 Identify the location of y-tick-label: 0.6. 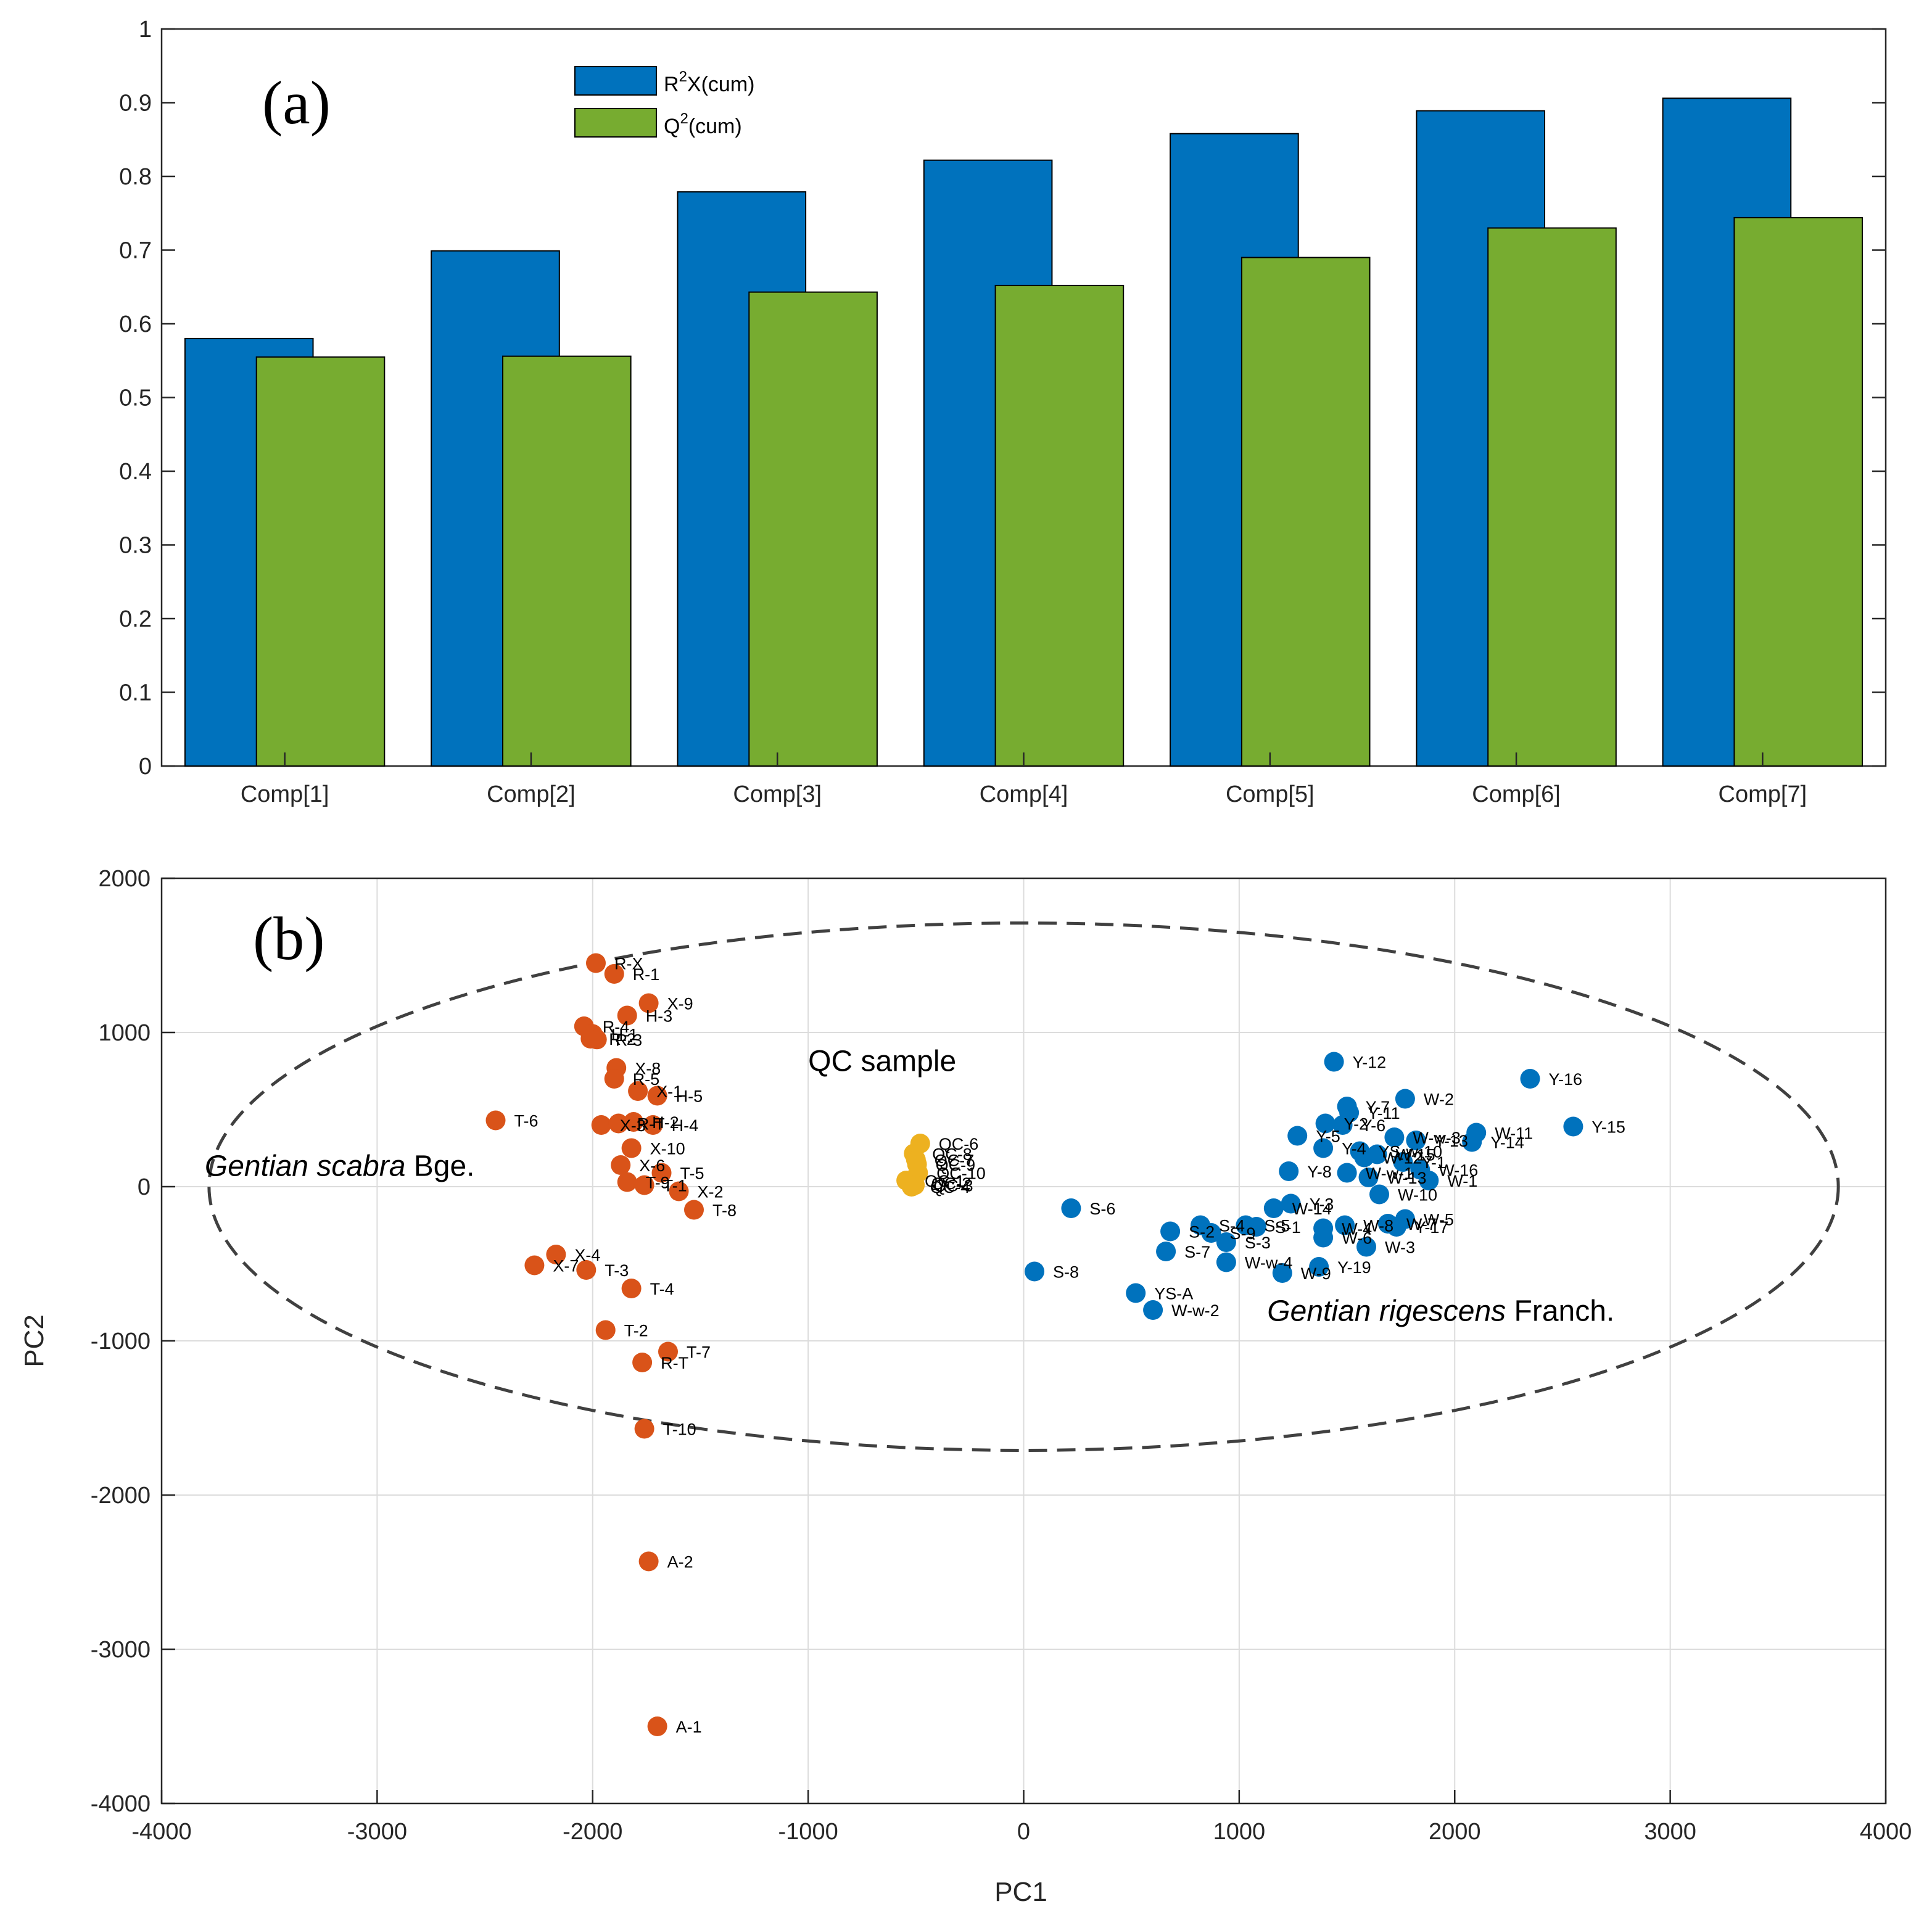
(135, 324).